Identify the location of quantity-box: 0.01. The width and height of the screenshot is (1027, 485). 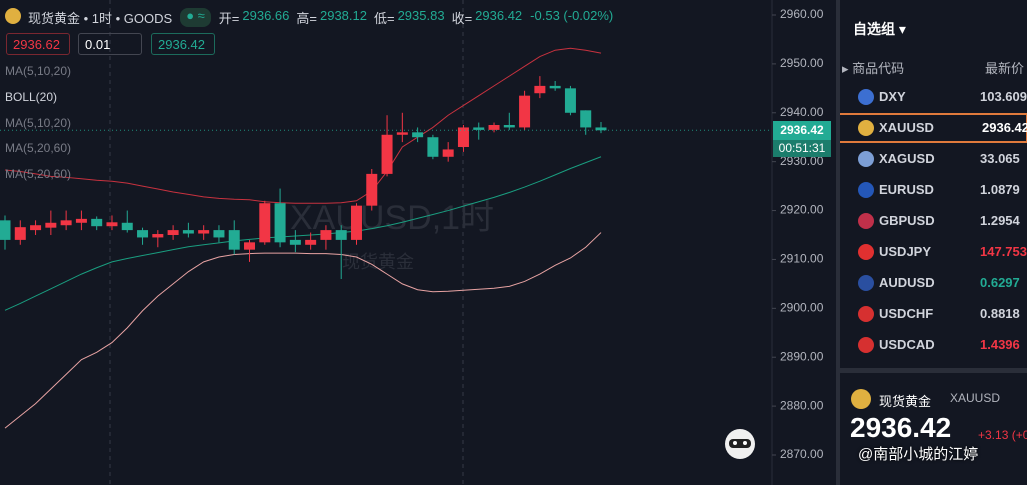
(110, 44).